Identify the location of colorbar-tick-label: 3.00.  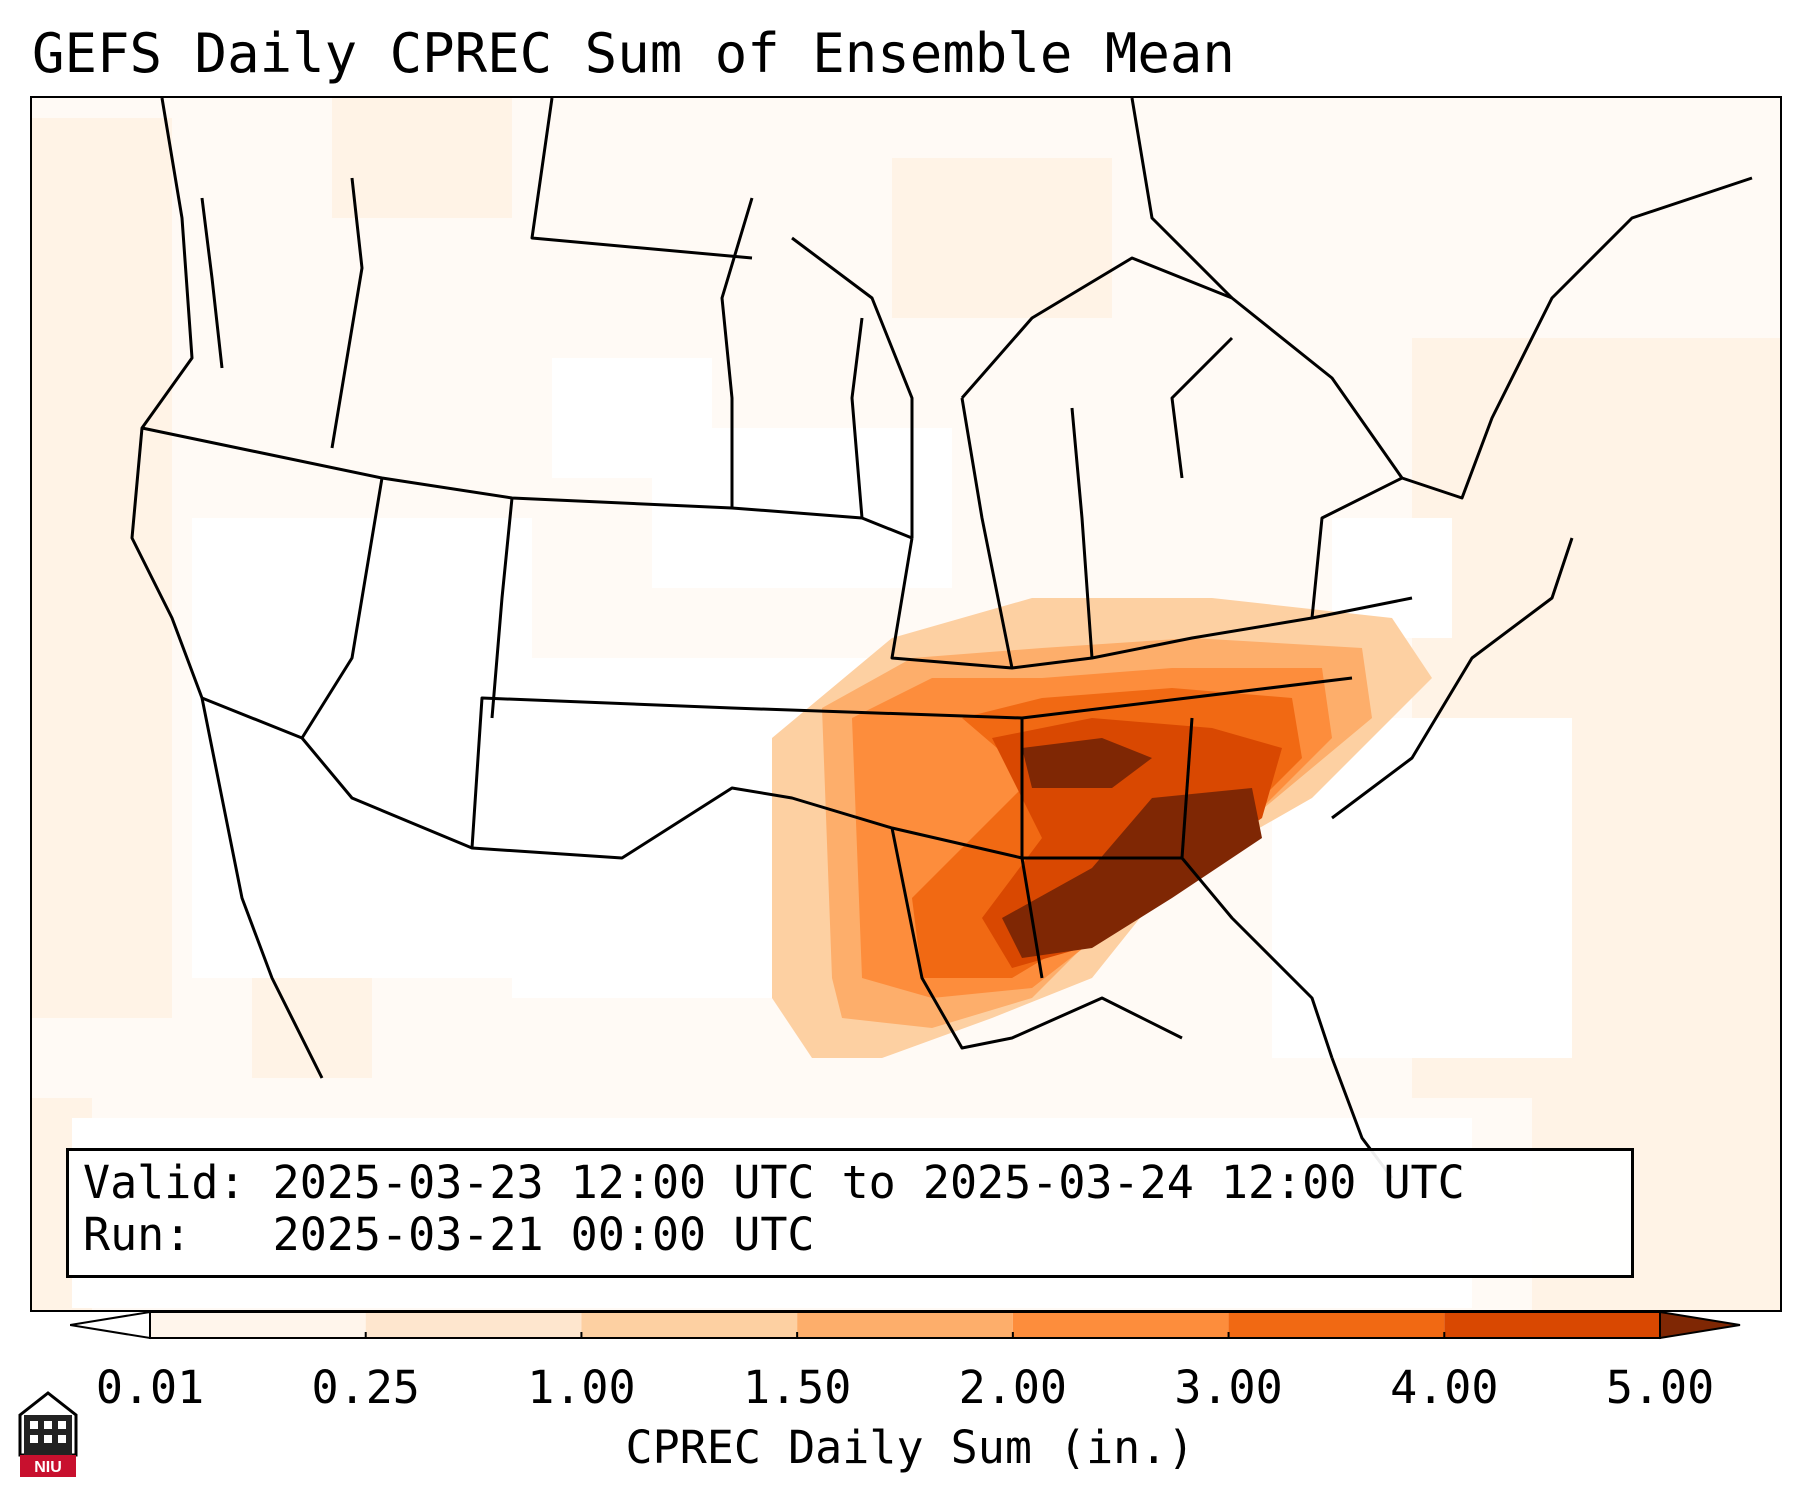
(1228, 1387).